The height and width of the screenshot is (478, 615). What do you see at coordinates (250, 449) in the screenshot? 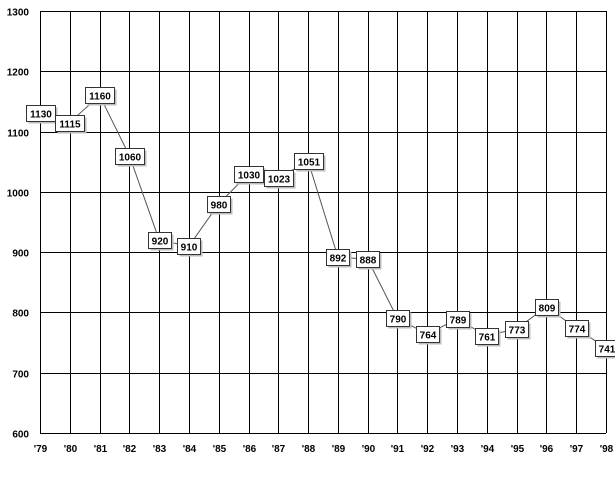
I see `x-tick-label: '86` at bounding box center [250, 449].